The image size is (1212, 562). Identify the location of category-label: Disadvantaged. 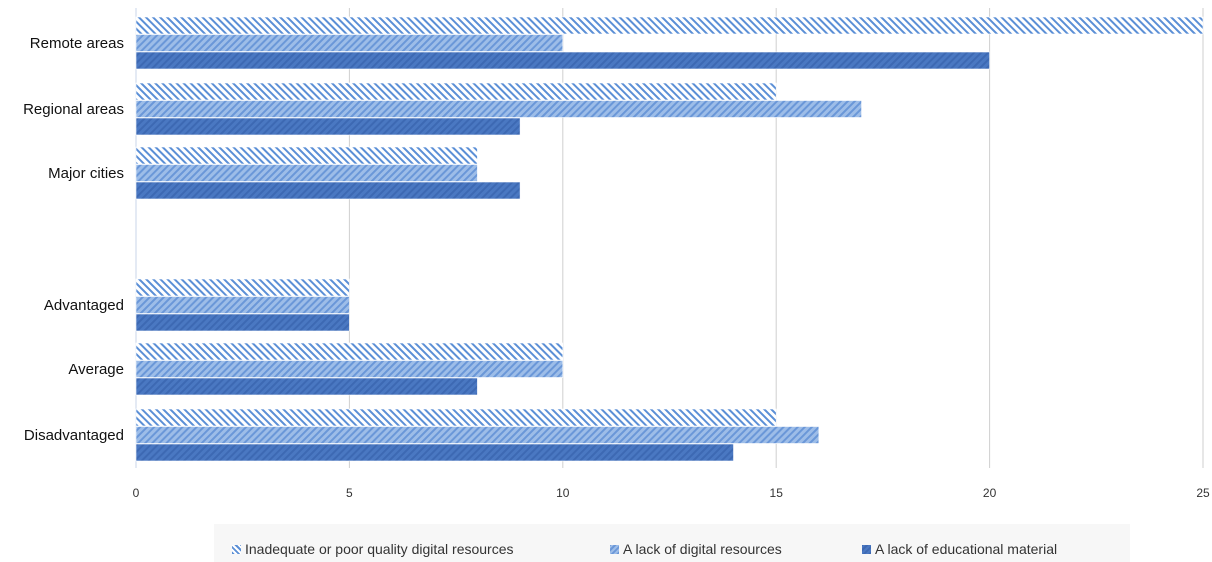
(74, 435).